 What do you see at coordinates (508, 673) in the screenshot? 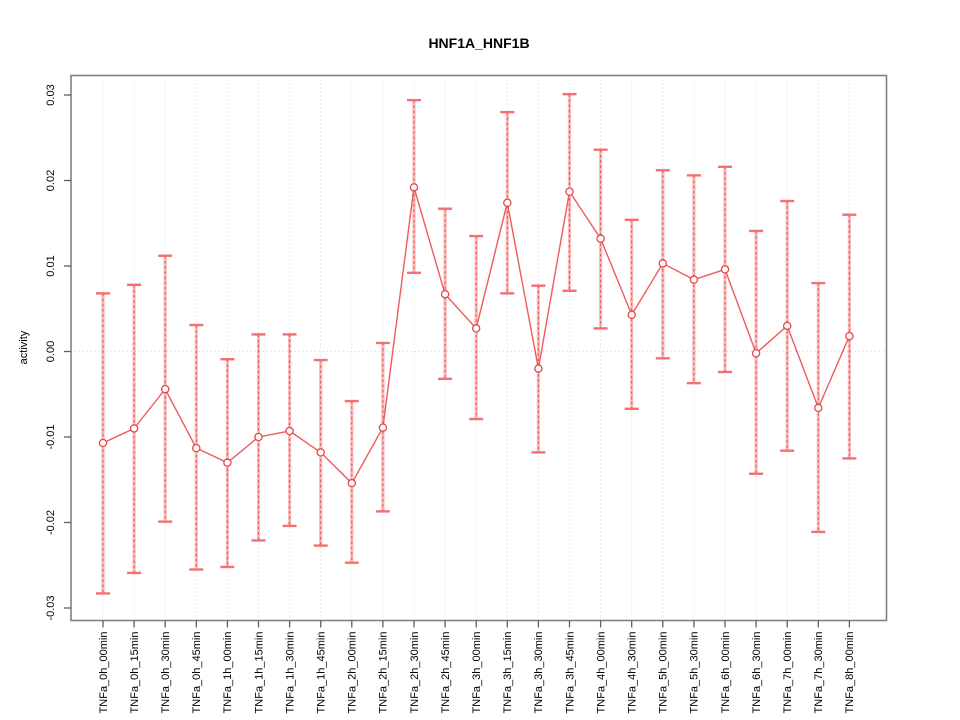
I see `x-tick-label: TNFa_3h_15min` at bounding box center [508, 673].